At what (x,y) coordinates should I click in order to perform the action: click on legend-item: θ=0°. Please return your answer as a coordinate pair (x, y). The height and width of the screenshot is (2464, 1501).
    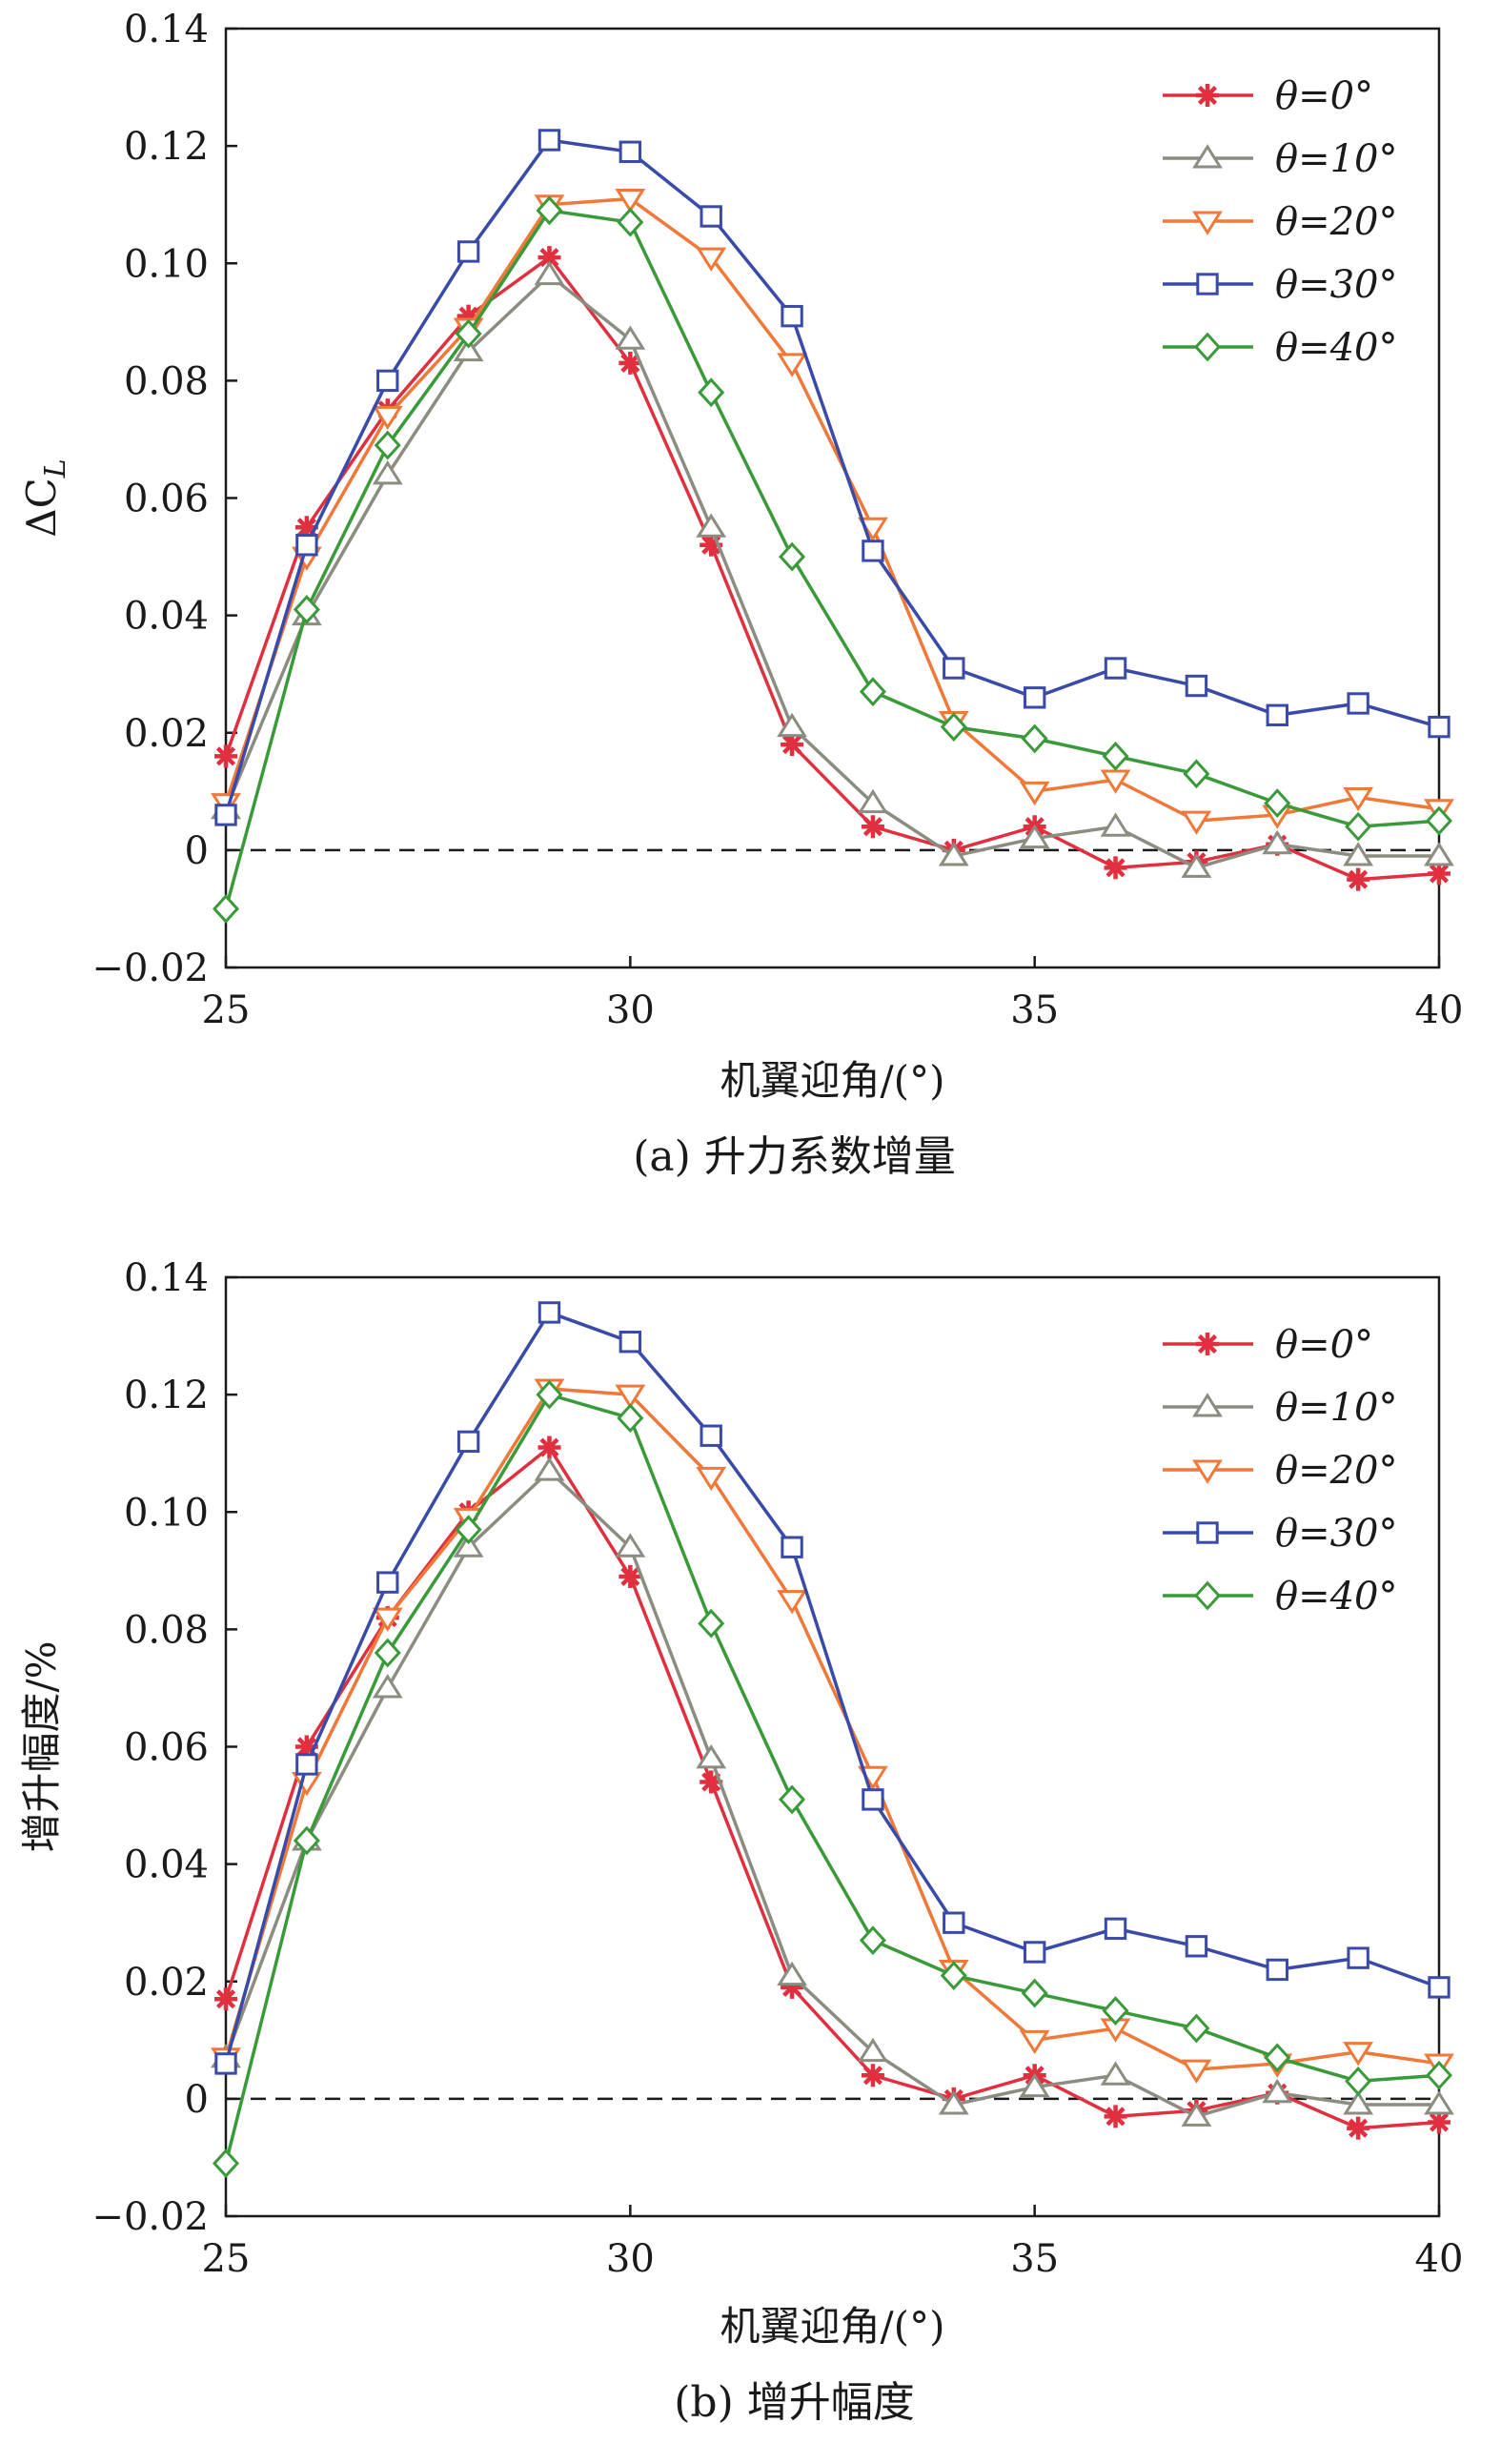
    Looking at the image, I should click on (1268, 96).